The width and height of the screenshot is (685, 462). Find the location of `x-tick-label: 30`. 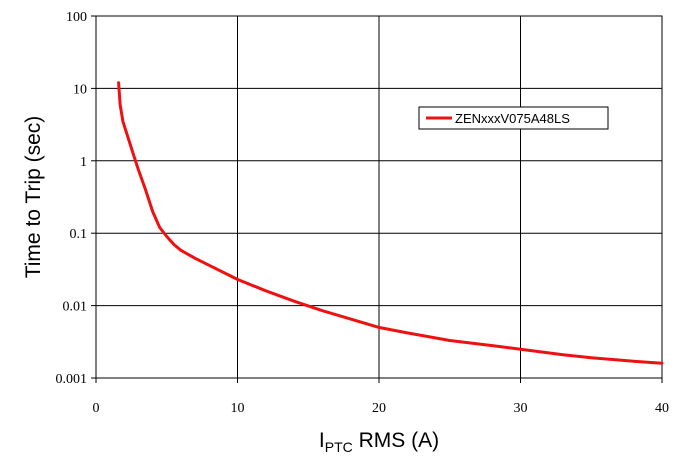

x-tick-label: 30 is located at coordinates (521, 408).